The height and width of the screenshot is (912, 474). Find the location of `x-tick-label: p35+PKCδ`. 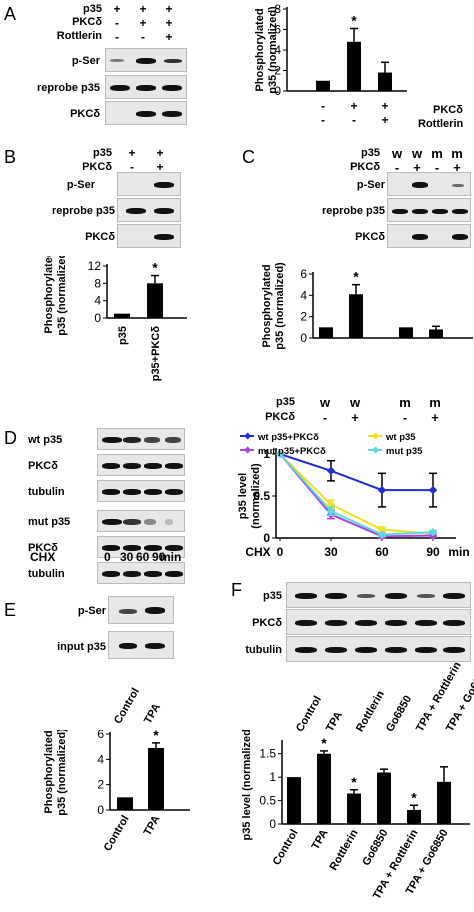

x-tick-label: p35+PKCδ is located at coordinates (156, 354).